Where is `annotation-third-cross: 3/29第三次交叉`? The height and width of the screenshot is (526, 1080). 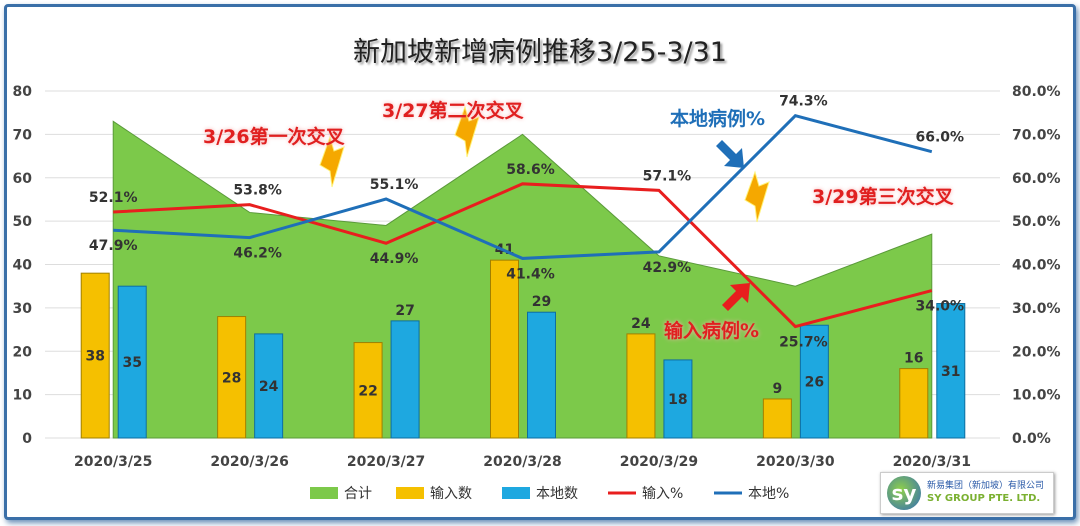 annotation-third-cross: 3/29第三次交叉 is located at coordinates (883, 197).